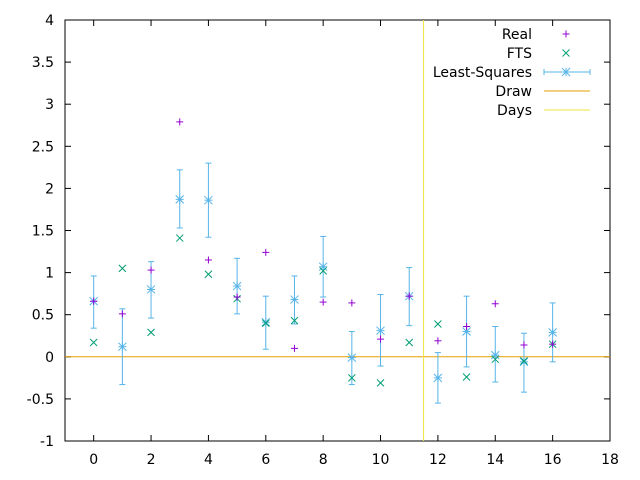  What do you see at coordinates (495, 460) in the screenshot?
I see `x-tick-label: 14` at bounding box center [495, 460].